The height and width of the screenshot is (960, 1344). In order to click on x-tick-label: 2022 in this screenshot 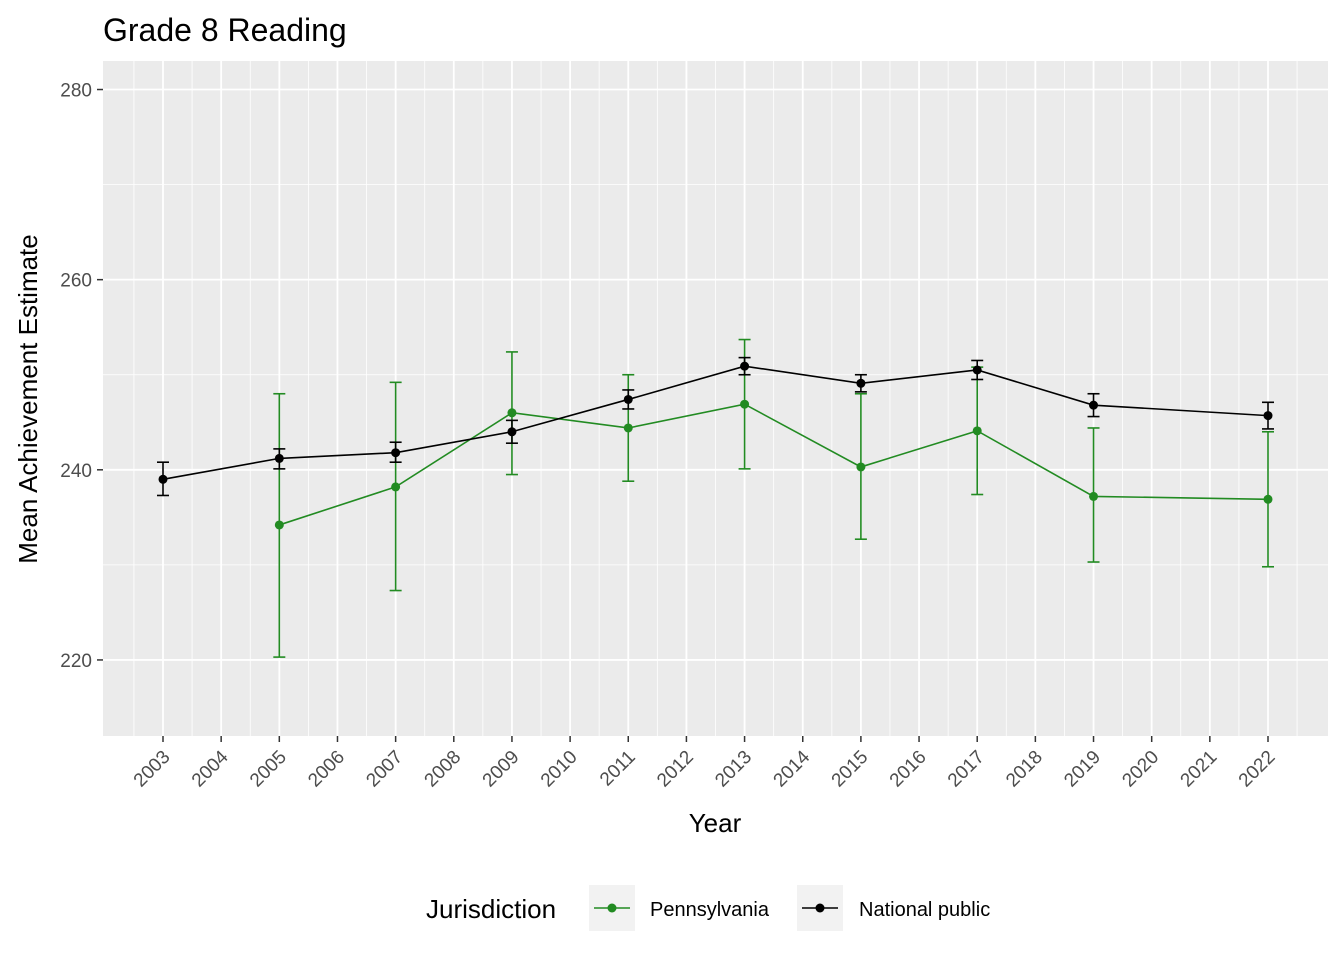, I will do `click(1257, 769)`.